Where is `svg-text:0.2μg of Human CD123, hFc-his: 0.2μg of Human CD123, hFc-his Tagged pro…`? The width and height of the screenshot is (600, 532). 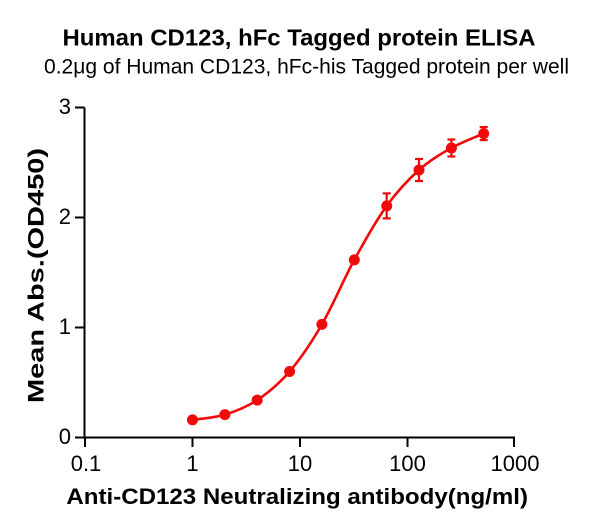
svg-text:0.2μg of Human CD123, hFc-his: 0.2μg of Human CD123, hFc-his Tagged pro… is located at coordinates (306, 66).